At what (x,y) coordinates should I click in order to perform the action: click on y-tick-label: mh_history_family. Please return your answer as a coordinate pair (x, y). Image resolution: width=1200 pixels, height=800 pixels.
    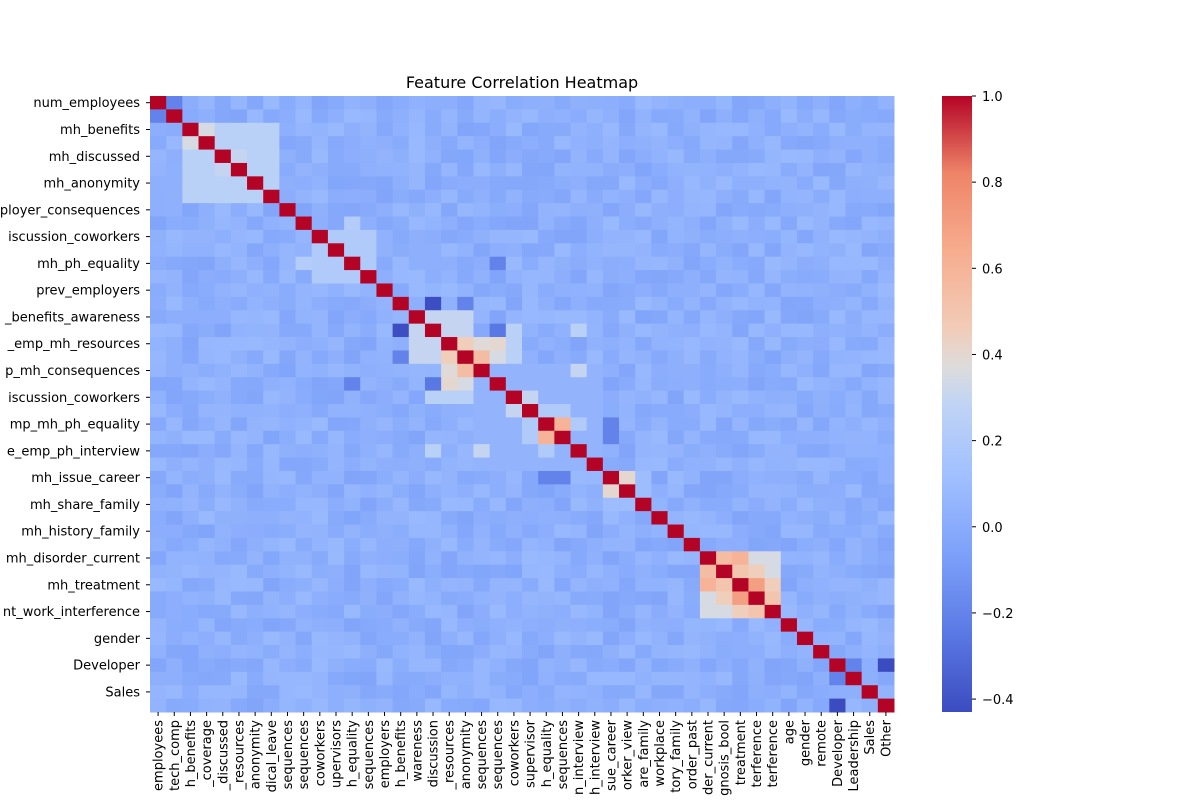
    Looking at the image, I should click on (80, 532).